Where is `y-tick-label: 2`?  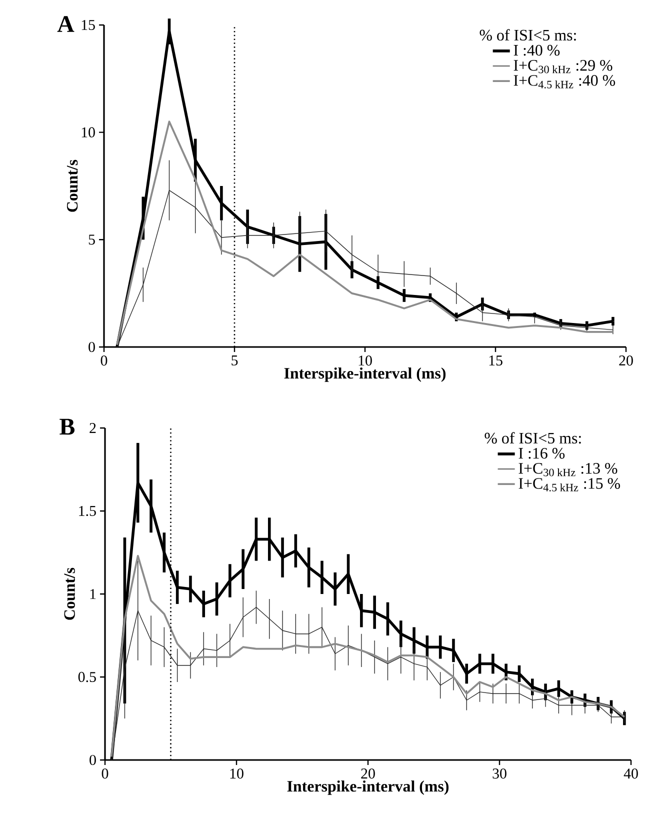 y-tick-label: 2 is located at coordinates (93, 428).